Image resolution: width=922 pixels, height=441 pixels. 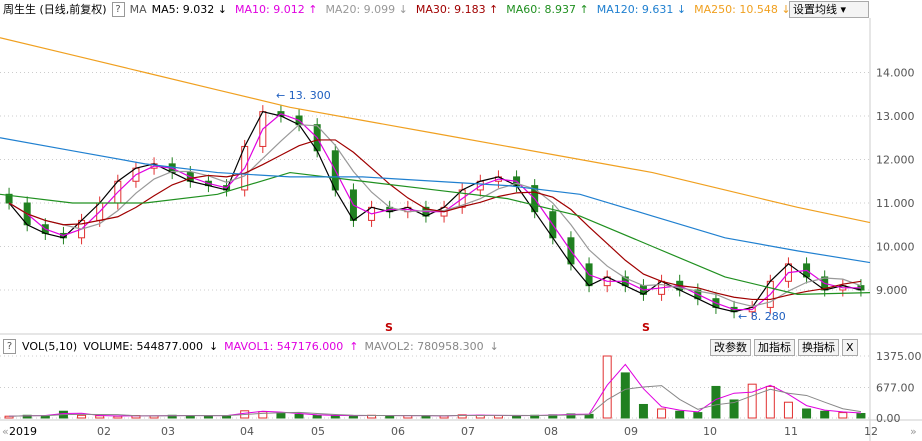 What do you see at coordinates (398, 431) in the screenshot?
I see `time-tick-label: 06` at bounding box center [398, 431].